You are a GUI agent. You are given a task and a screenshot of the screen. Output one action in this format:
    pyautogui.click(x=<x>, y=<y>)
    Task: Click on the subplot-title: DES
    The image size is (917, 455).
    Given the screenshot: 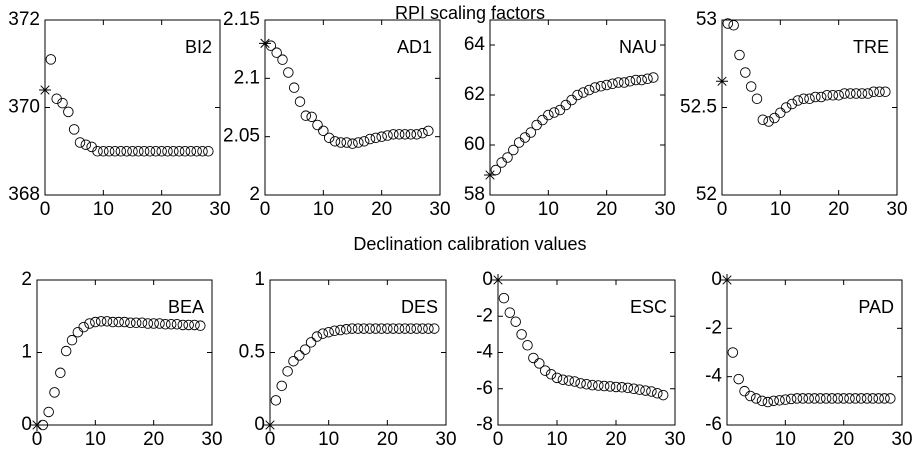 What is the action you would take?
    pyautogui.click(x=419, y=307)
    